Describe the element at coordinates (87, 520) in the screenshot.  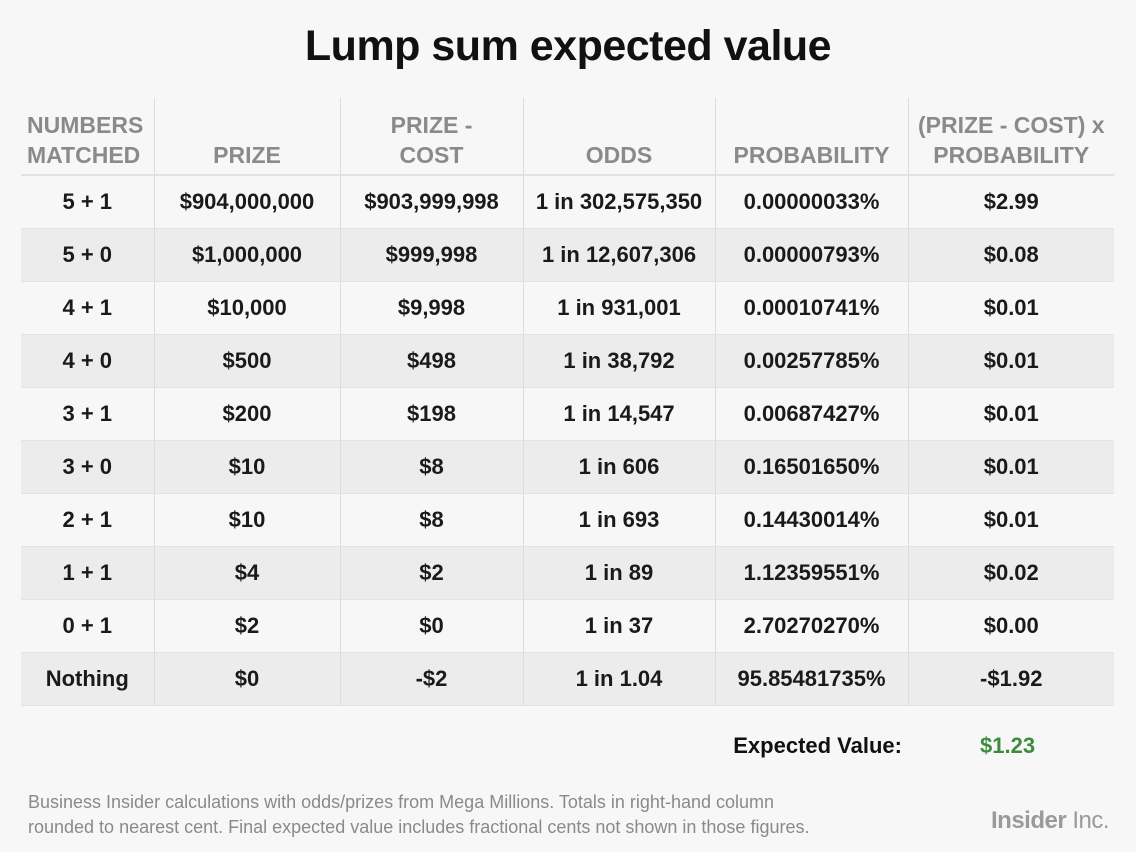
I see `cell-numbers-matched: 2 + 1` at that location.